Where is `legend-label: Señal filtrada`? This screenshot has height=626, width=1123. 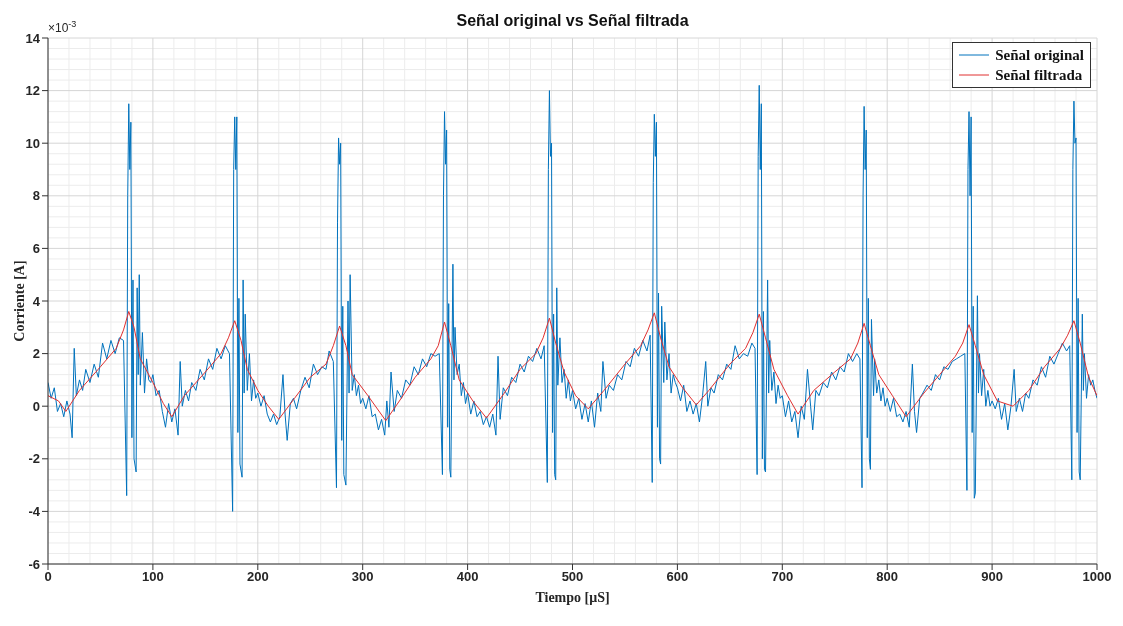 legend-label: Señal filtrada is located at coordinates (1039, 75).